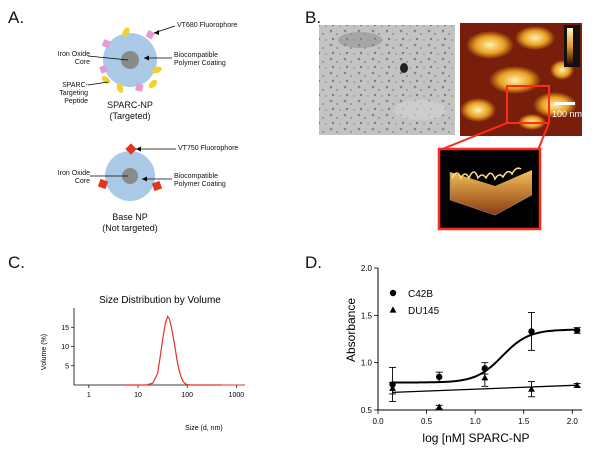  Describe the element at coordinates (65, 347) in the screenshot. I see `y-tick-label: 10` at that location.